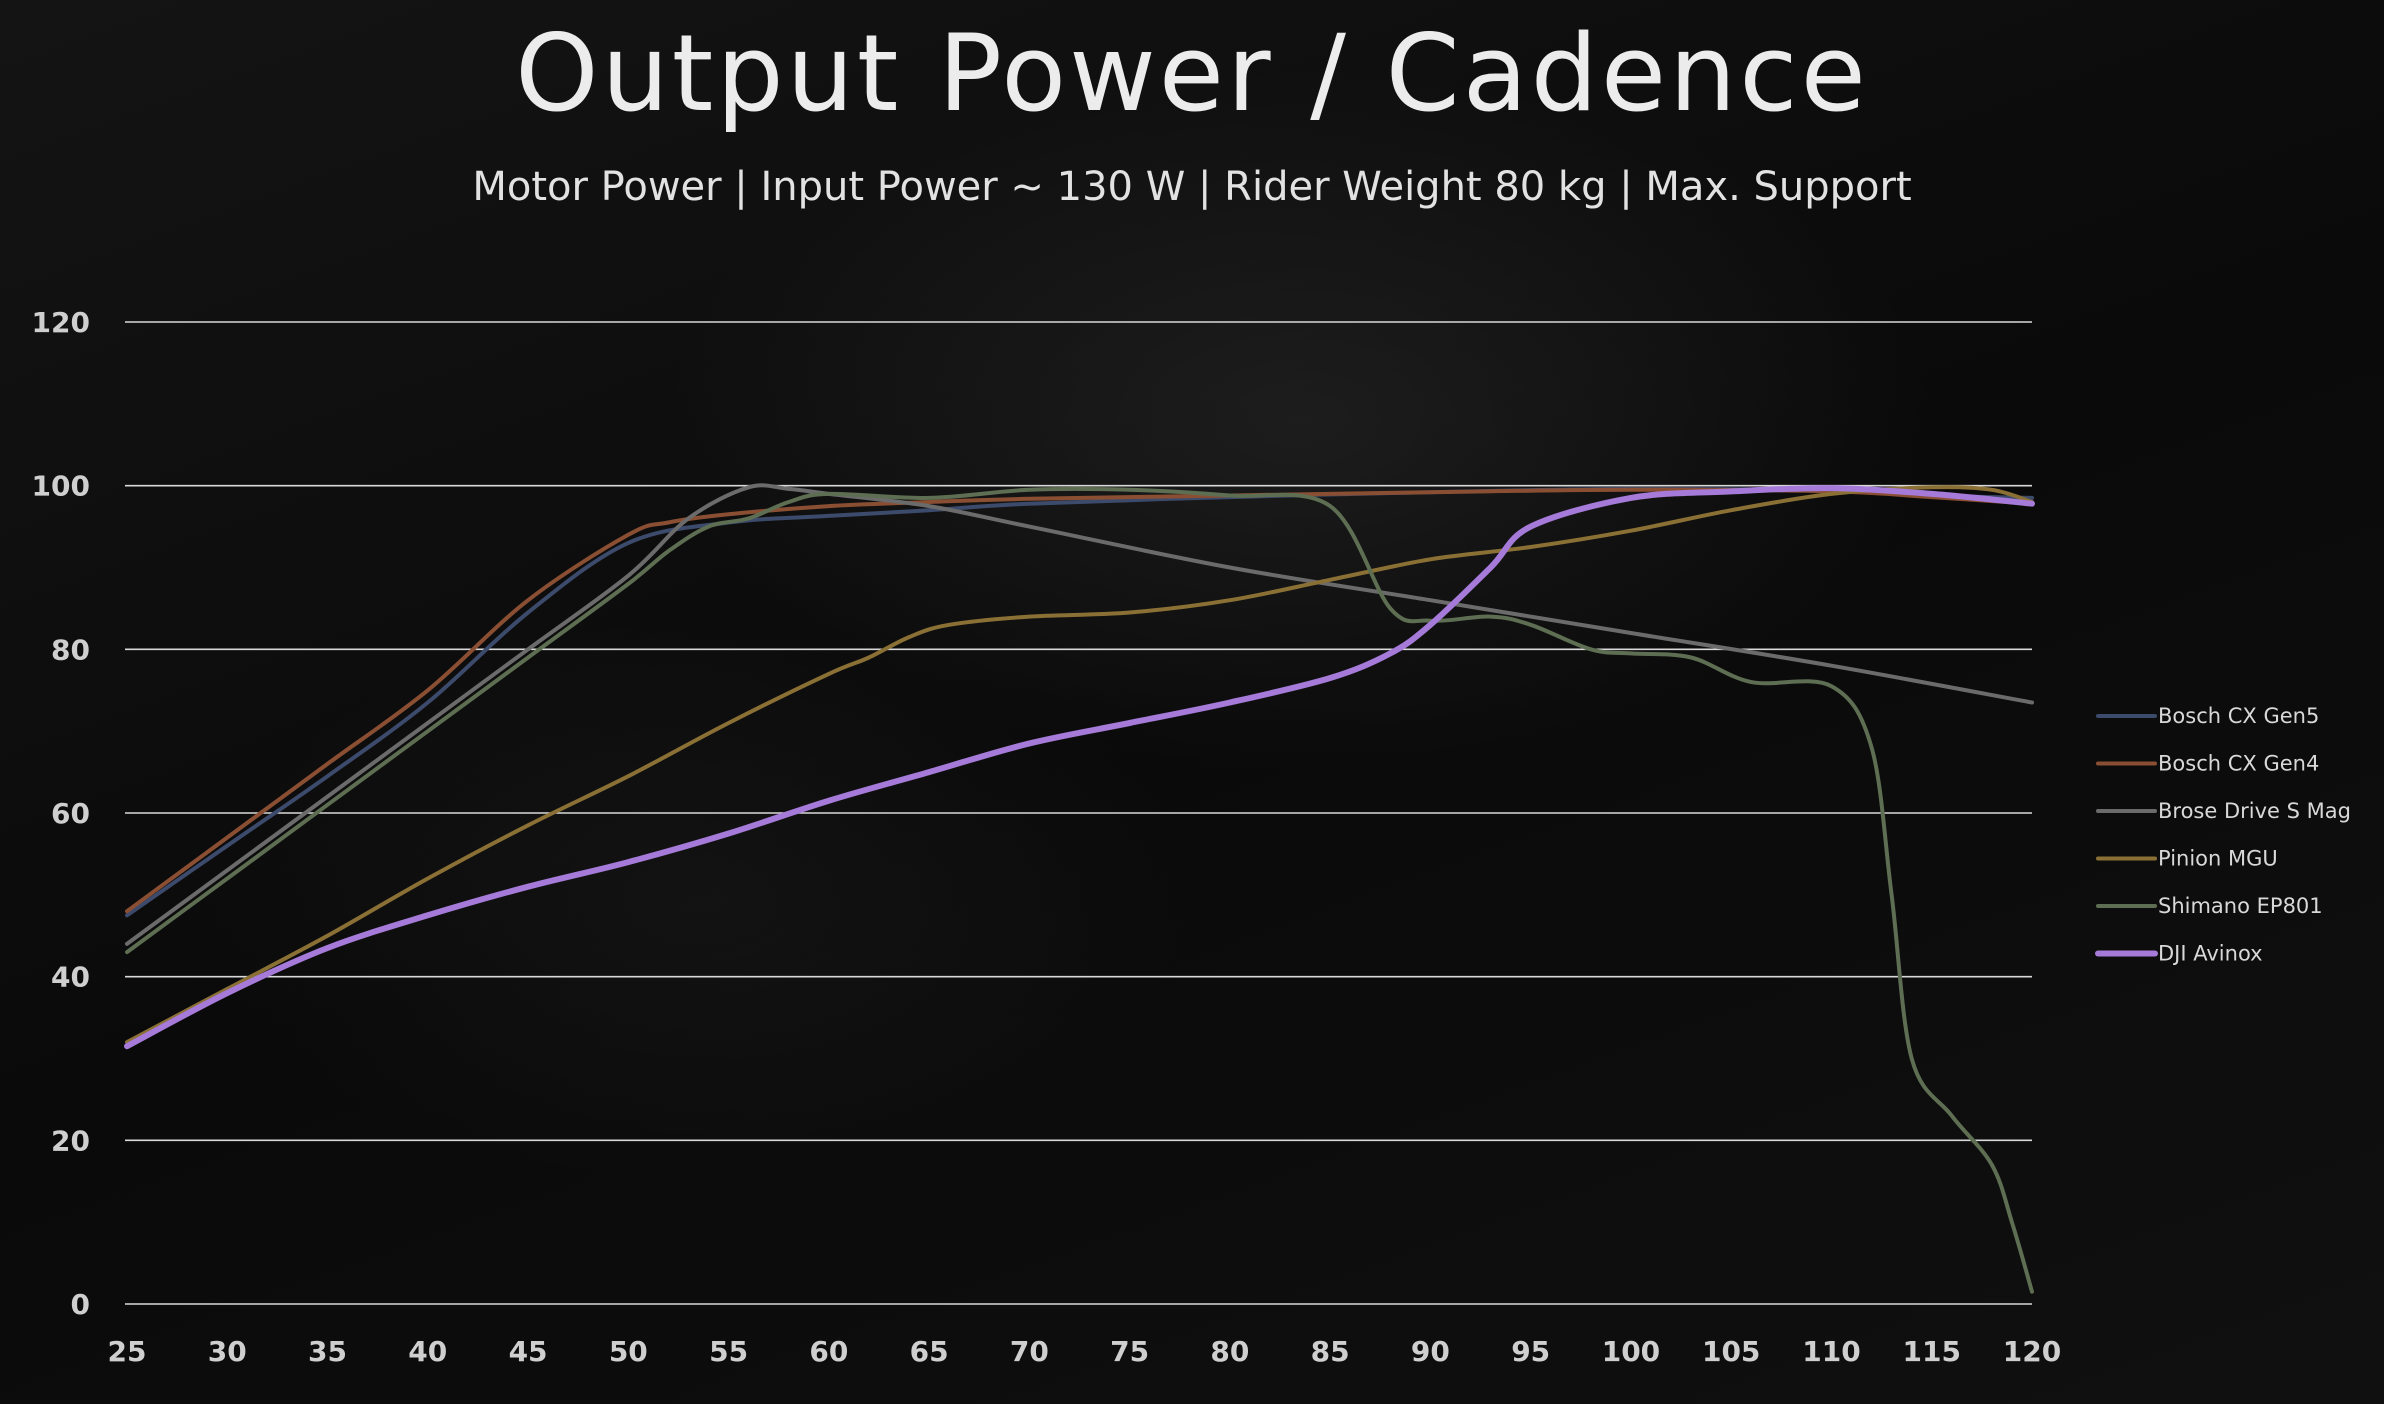  Describe the element at coordinates (2238, 764) in the screenshot. I see `legend-label: Bosch CX Gen4` at that location.